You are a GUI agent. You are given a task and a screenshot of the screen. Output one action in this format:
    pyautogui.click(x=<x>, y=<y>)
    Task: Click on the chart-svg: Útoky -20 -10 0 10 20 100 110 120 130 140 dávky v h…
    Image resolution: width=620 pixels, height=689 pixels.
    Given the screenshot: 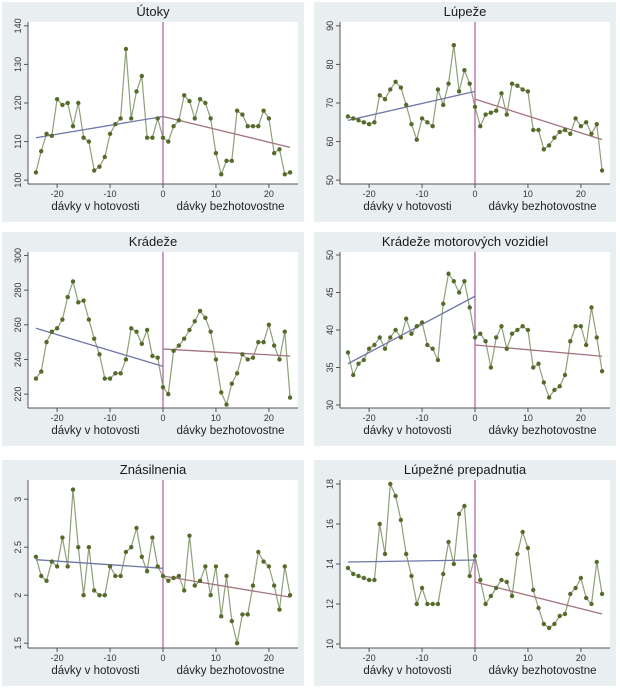 What is the action you would take?
    pyautogui.click(x=155, y=108)
    